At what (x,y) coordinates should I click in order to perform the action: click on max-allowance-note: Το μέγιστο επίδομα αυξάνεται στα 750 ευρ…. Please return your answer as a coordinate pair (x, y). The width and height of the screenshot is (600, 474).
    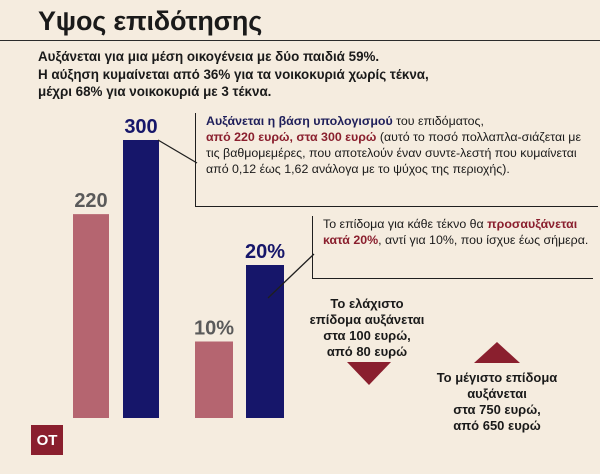
    Looking at the image, I should click on (497, 402).